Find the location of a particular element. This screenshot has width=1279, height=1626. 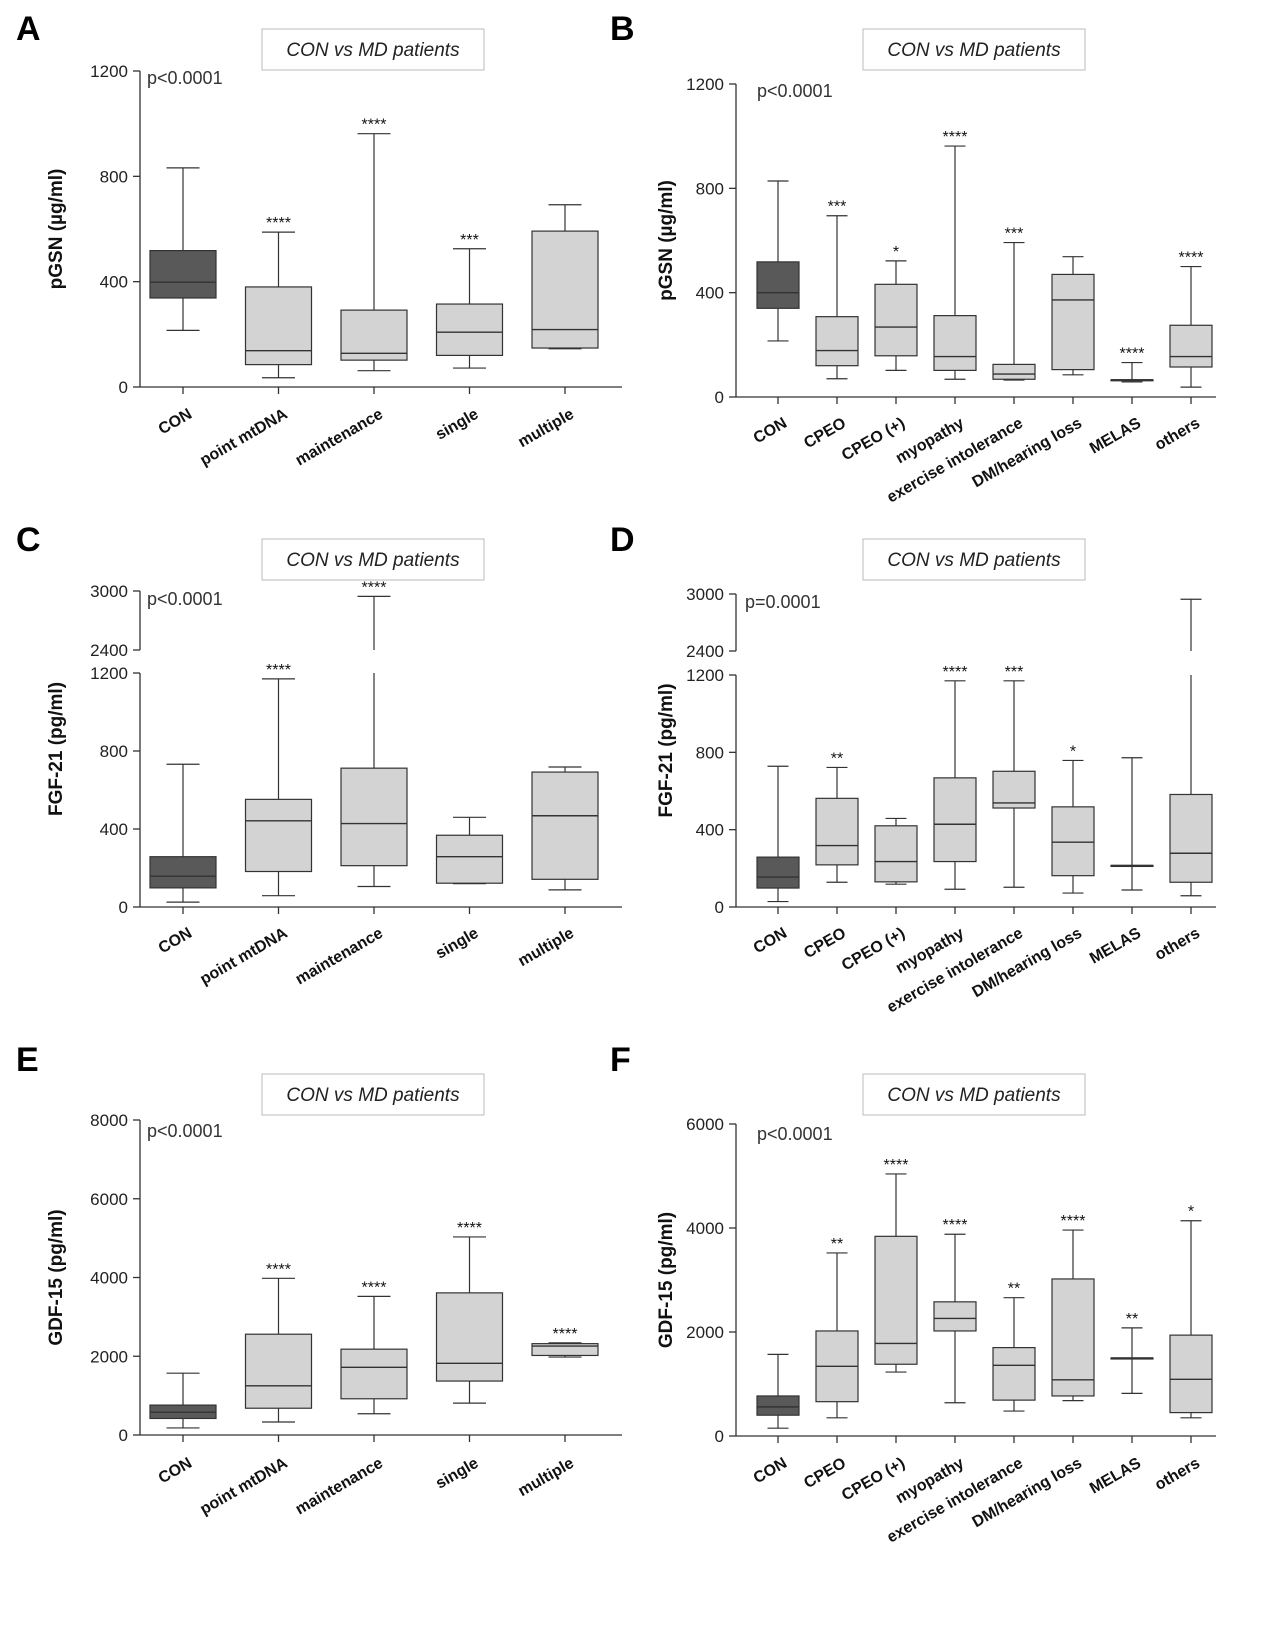

box-3: *** single is located at coordinates (468, 338).